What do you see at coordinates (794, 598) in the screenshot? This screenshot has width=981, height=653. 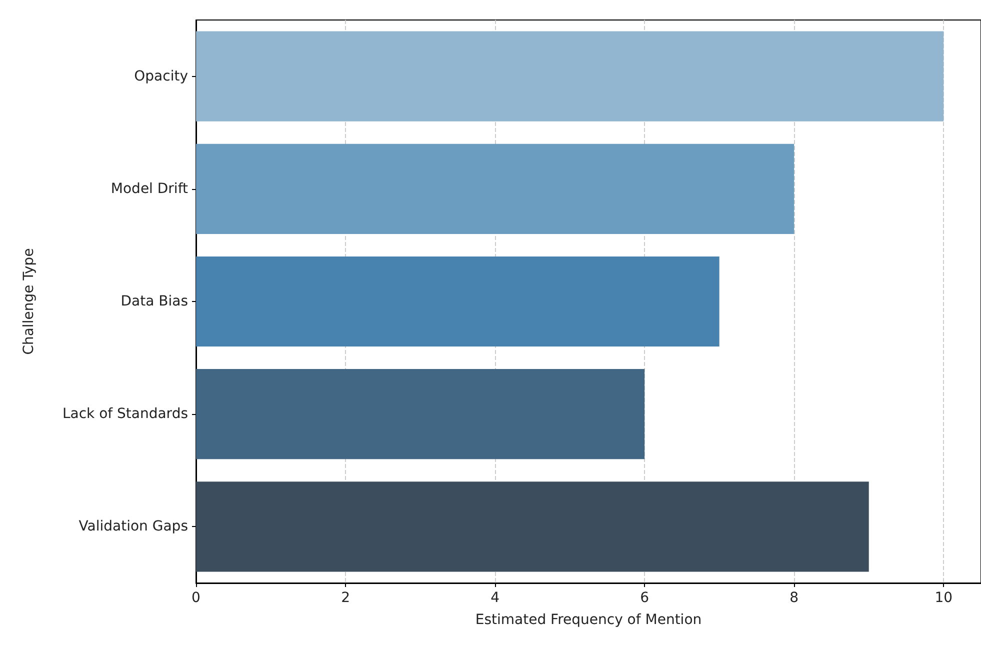 I see `x-tick-label: 8` at bounding box center [794, 598].